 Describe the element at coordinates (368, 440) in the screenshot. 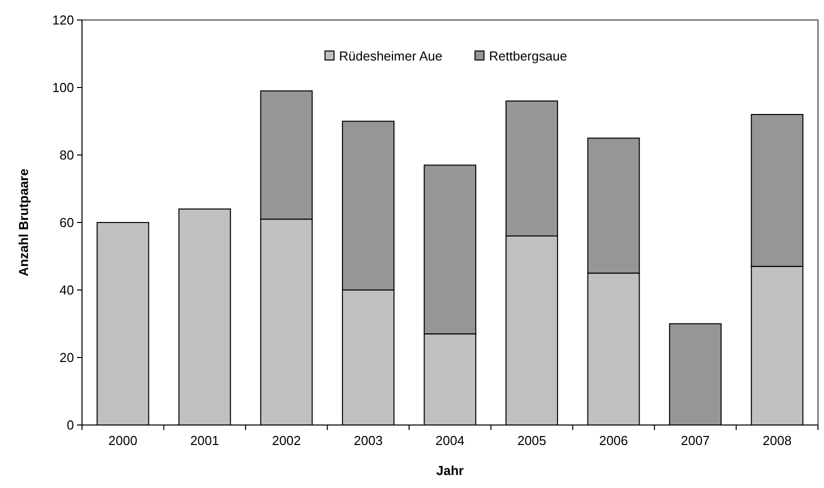

I see `x-tick-label: 2003` at that location.